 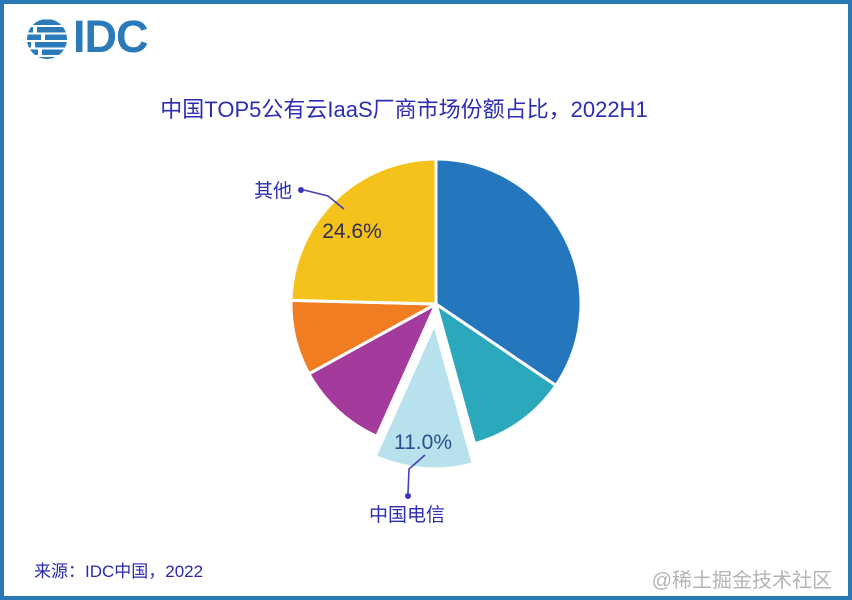 I want to click on telecom-leader-dot, so click(x=408, y=496).